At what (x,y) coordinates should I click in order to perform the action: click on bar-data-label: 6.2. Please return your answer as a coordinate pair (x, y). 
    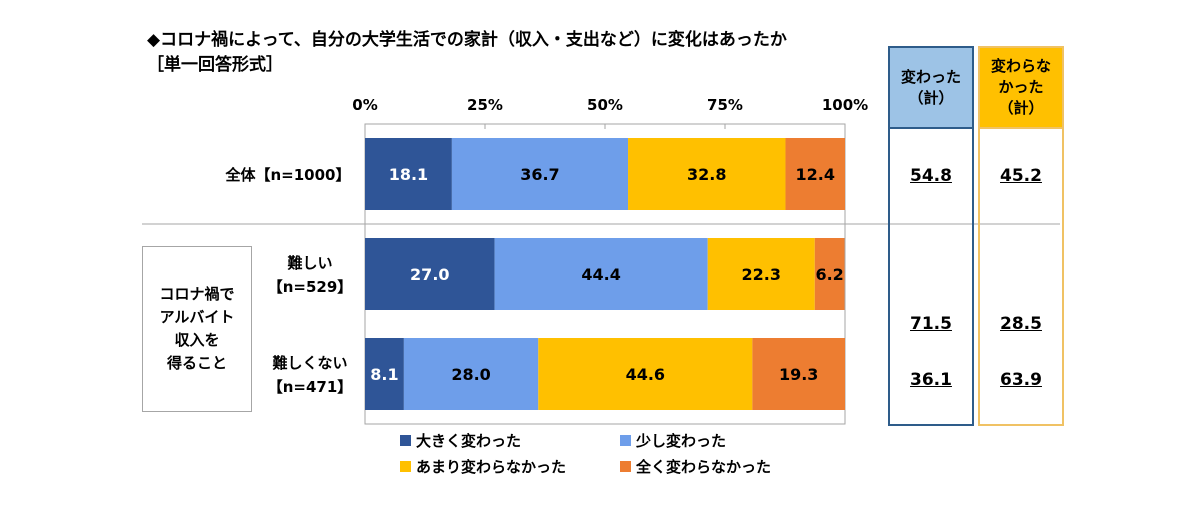
    Looking at the image, I should click on (829, 274).